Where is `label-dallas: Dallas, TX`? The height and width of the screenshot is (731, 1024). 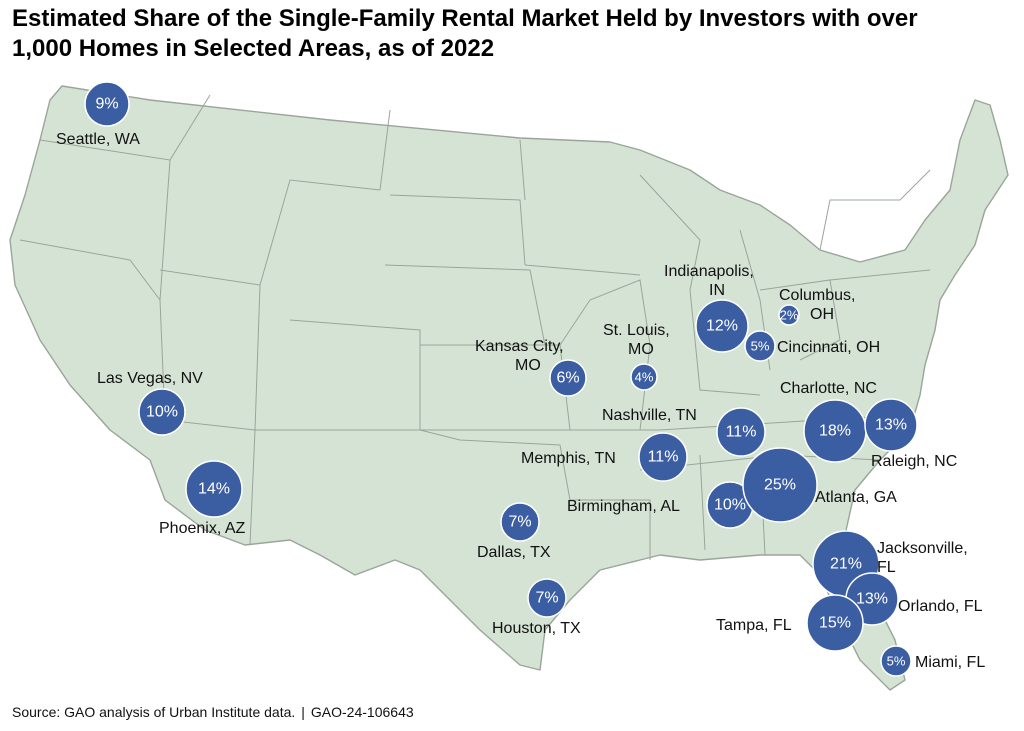
label-dallas: Dallas, TX is located at coordinates (514, 552).